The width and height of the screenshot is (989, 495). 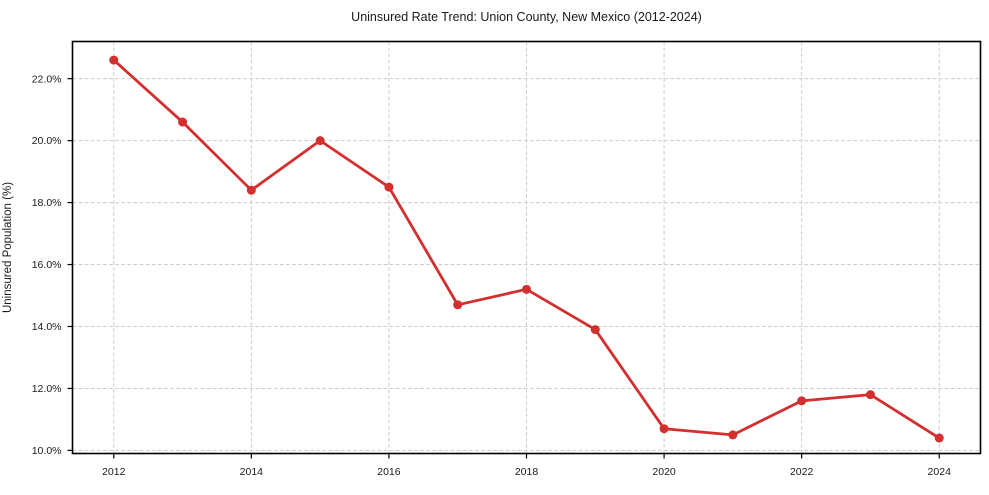 What do you see at coordinates (47, 451) in the screenshot?
I see `y-tick-label: 10.0%` at bounding box center [47, 451].